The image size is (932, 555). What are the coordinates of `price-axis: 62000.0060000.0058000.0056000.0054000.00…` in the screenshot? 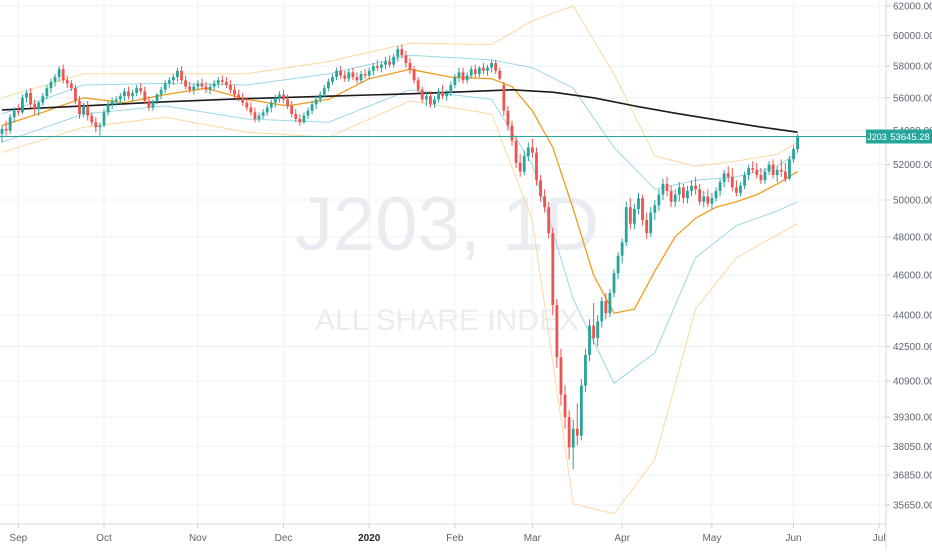 It's located at (908, 275).